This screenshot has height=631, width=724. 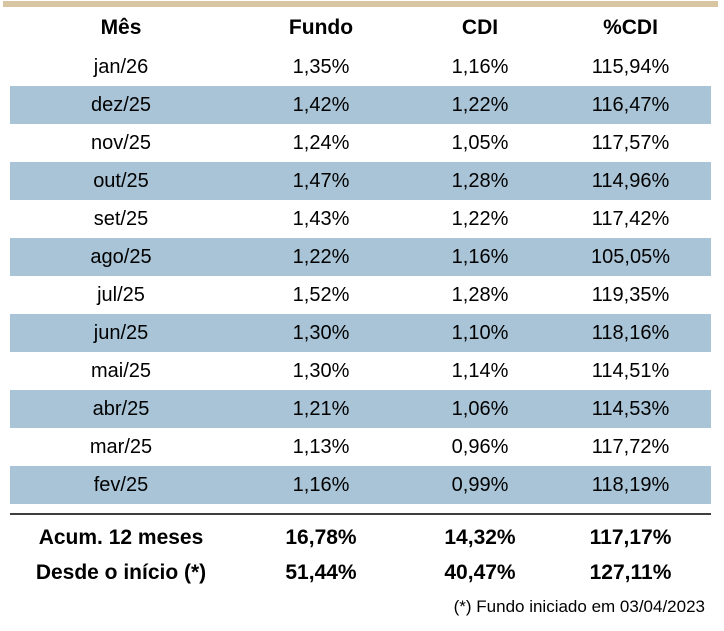 I want to click on month-cell: abr/25, so click(x=121, y=408).